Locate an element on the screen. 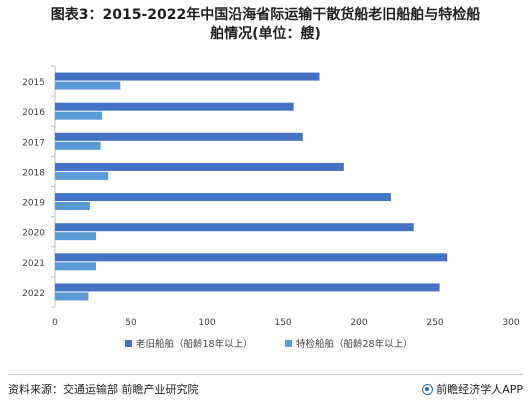 The width and height of the screenshot is (531, 405). chart-title-line2: 舶情况(单位：艘) is located at coordinates (265, 34).